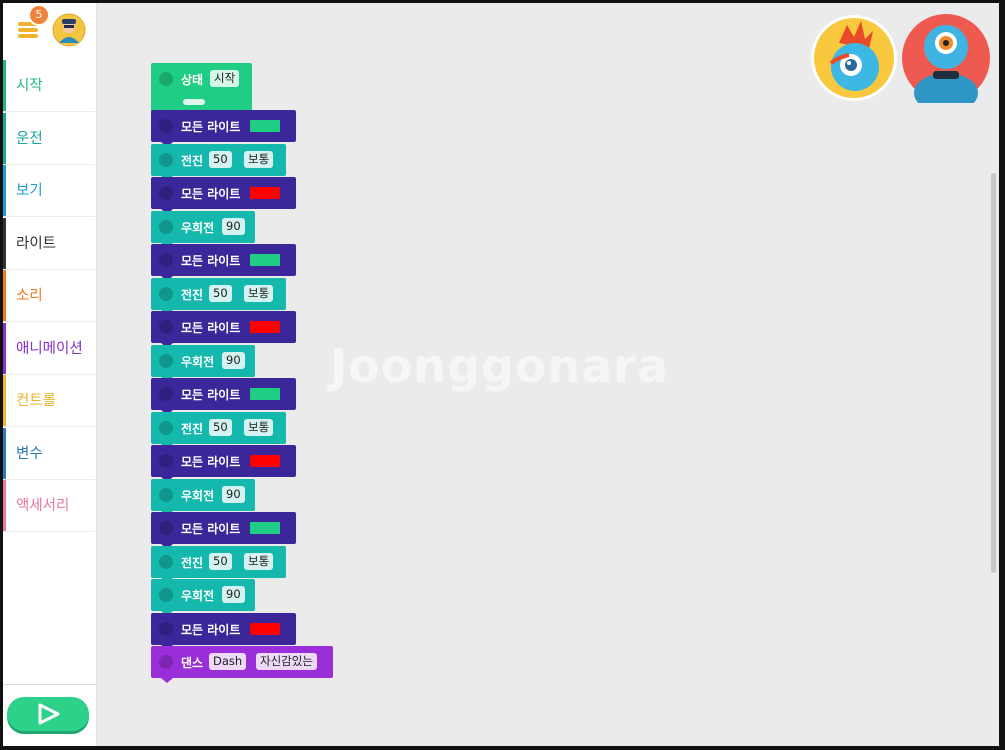 Image resolution: width=1005 pixels, height=750 pixels. What do you see at coordinates (286, 661) in the screenshot?
I see `dance-style-select: 자신감있는` at bounding box center [286, 661].